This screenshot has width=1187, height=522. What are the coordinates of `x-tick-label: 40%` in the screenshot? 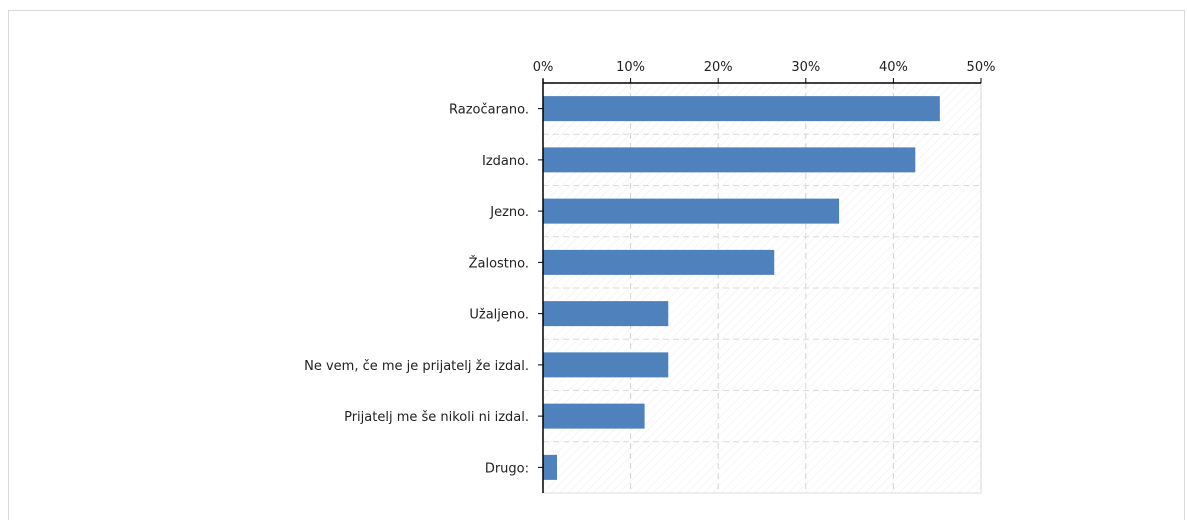 It's located at (893, 67).